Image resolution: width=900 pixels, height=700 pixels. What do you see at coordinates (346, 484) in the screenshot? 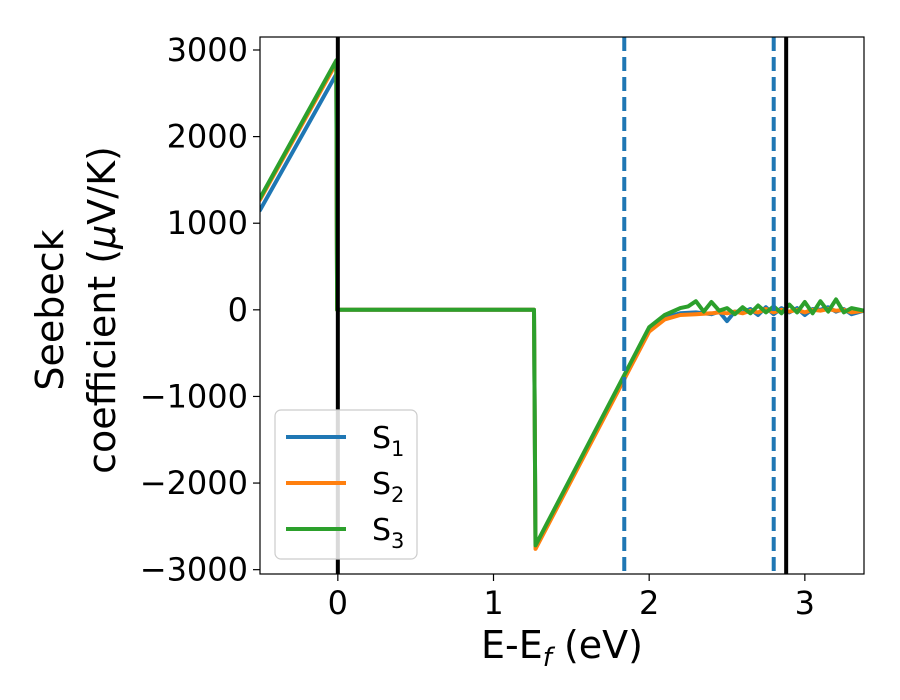
I see `legend: S1 S2 S3` at bounding box center [346, 484].